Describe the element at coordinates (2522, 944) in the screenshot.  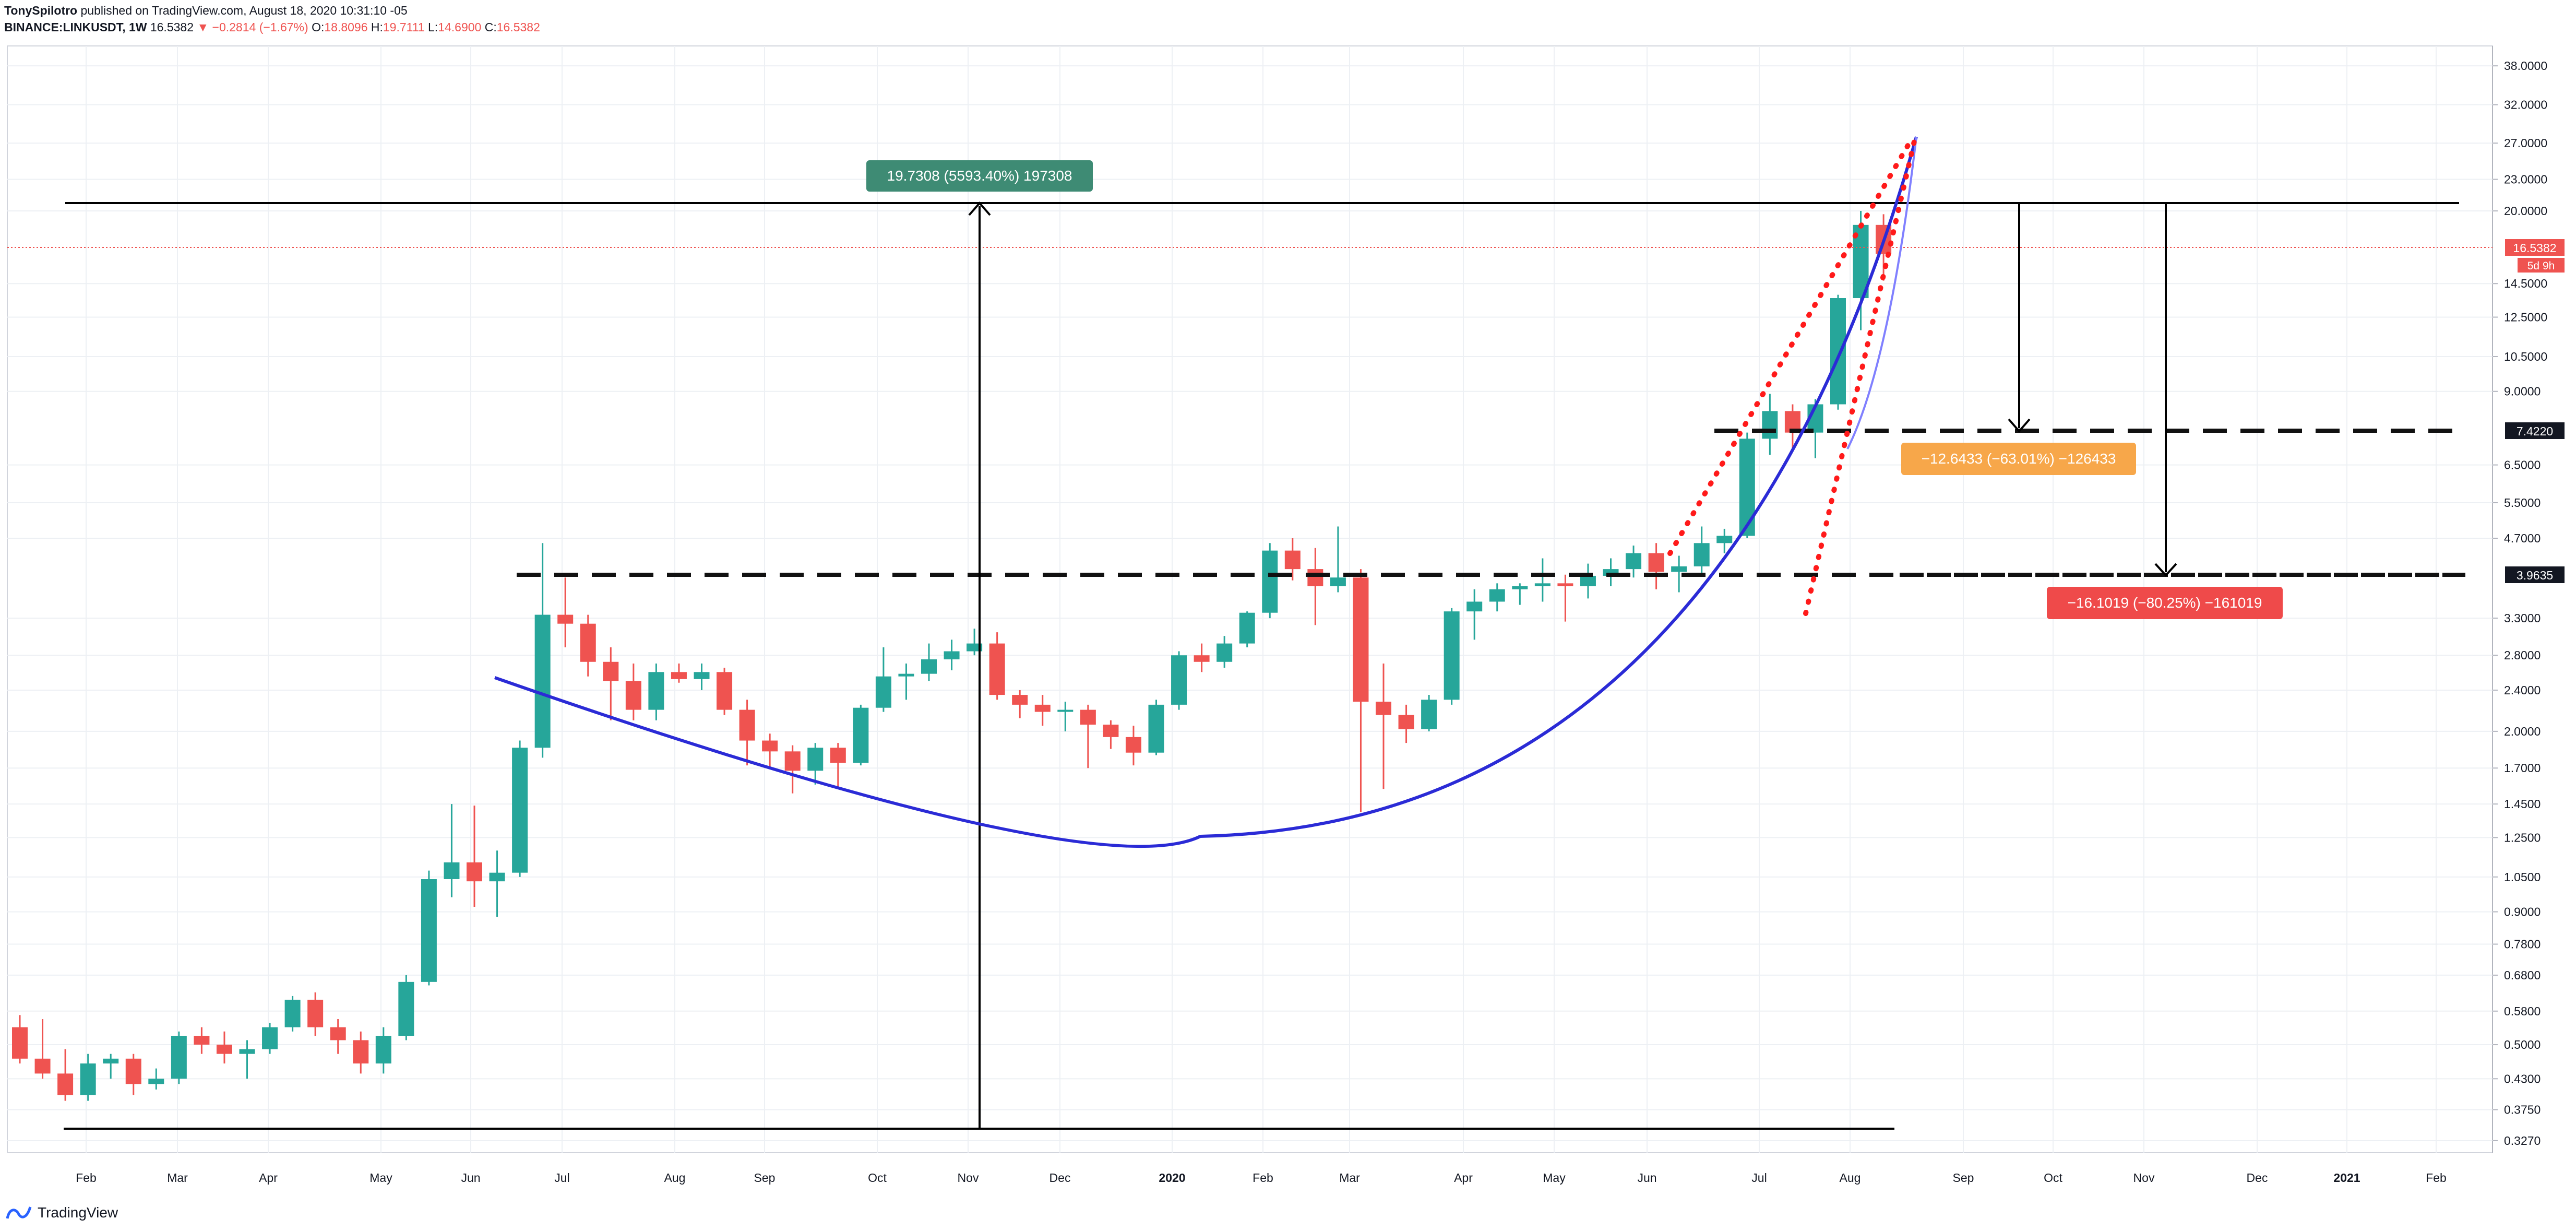
I see `y-tick-label: 0.7800` at that location.